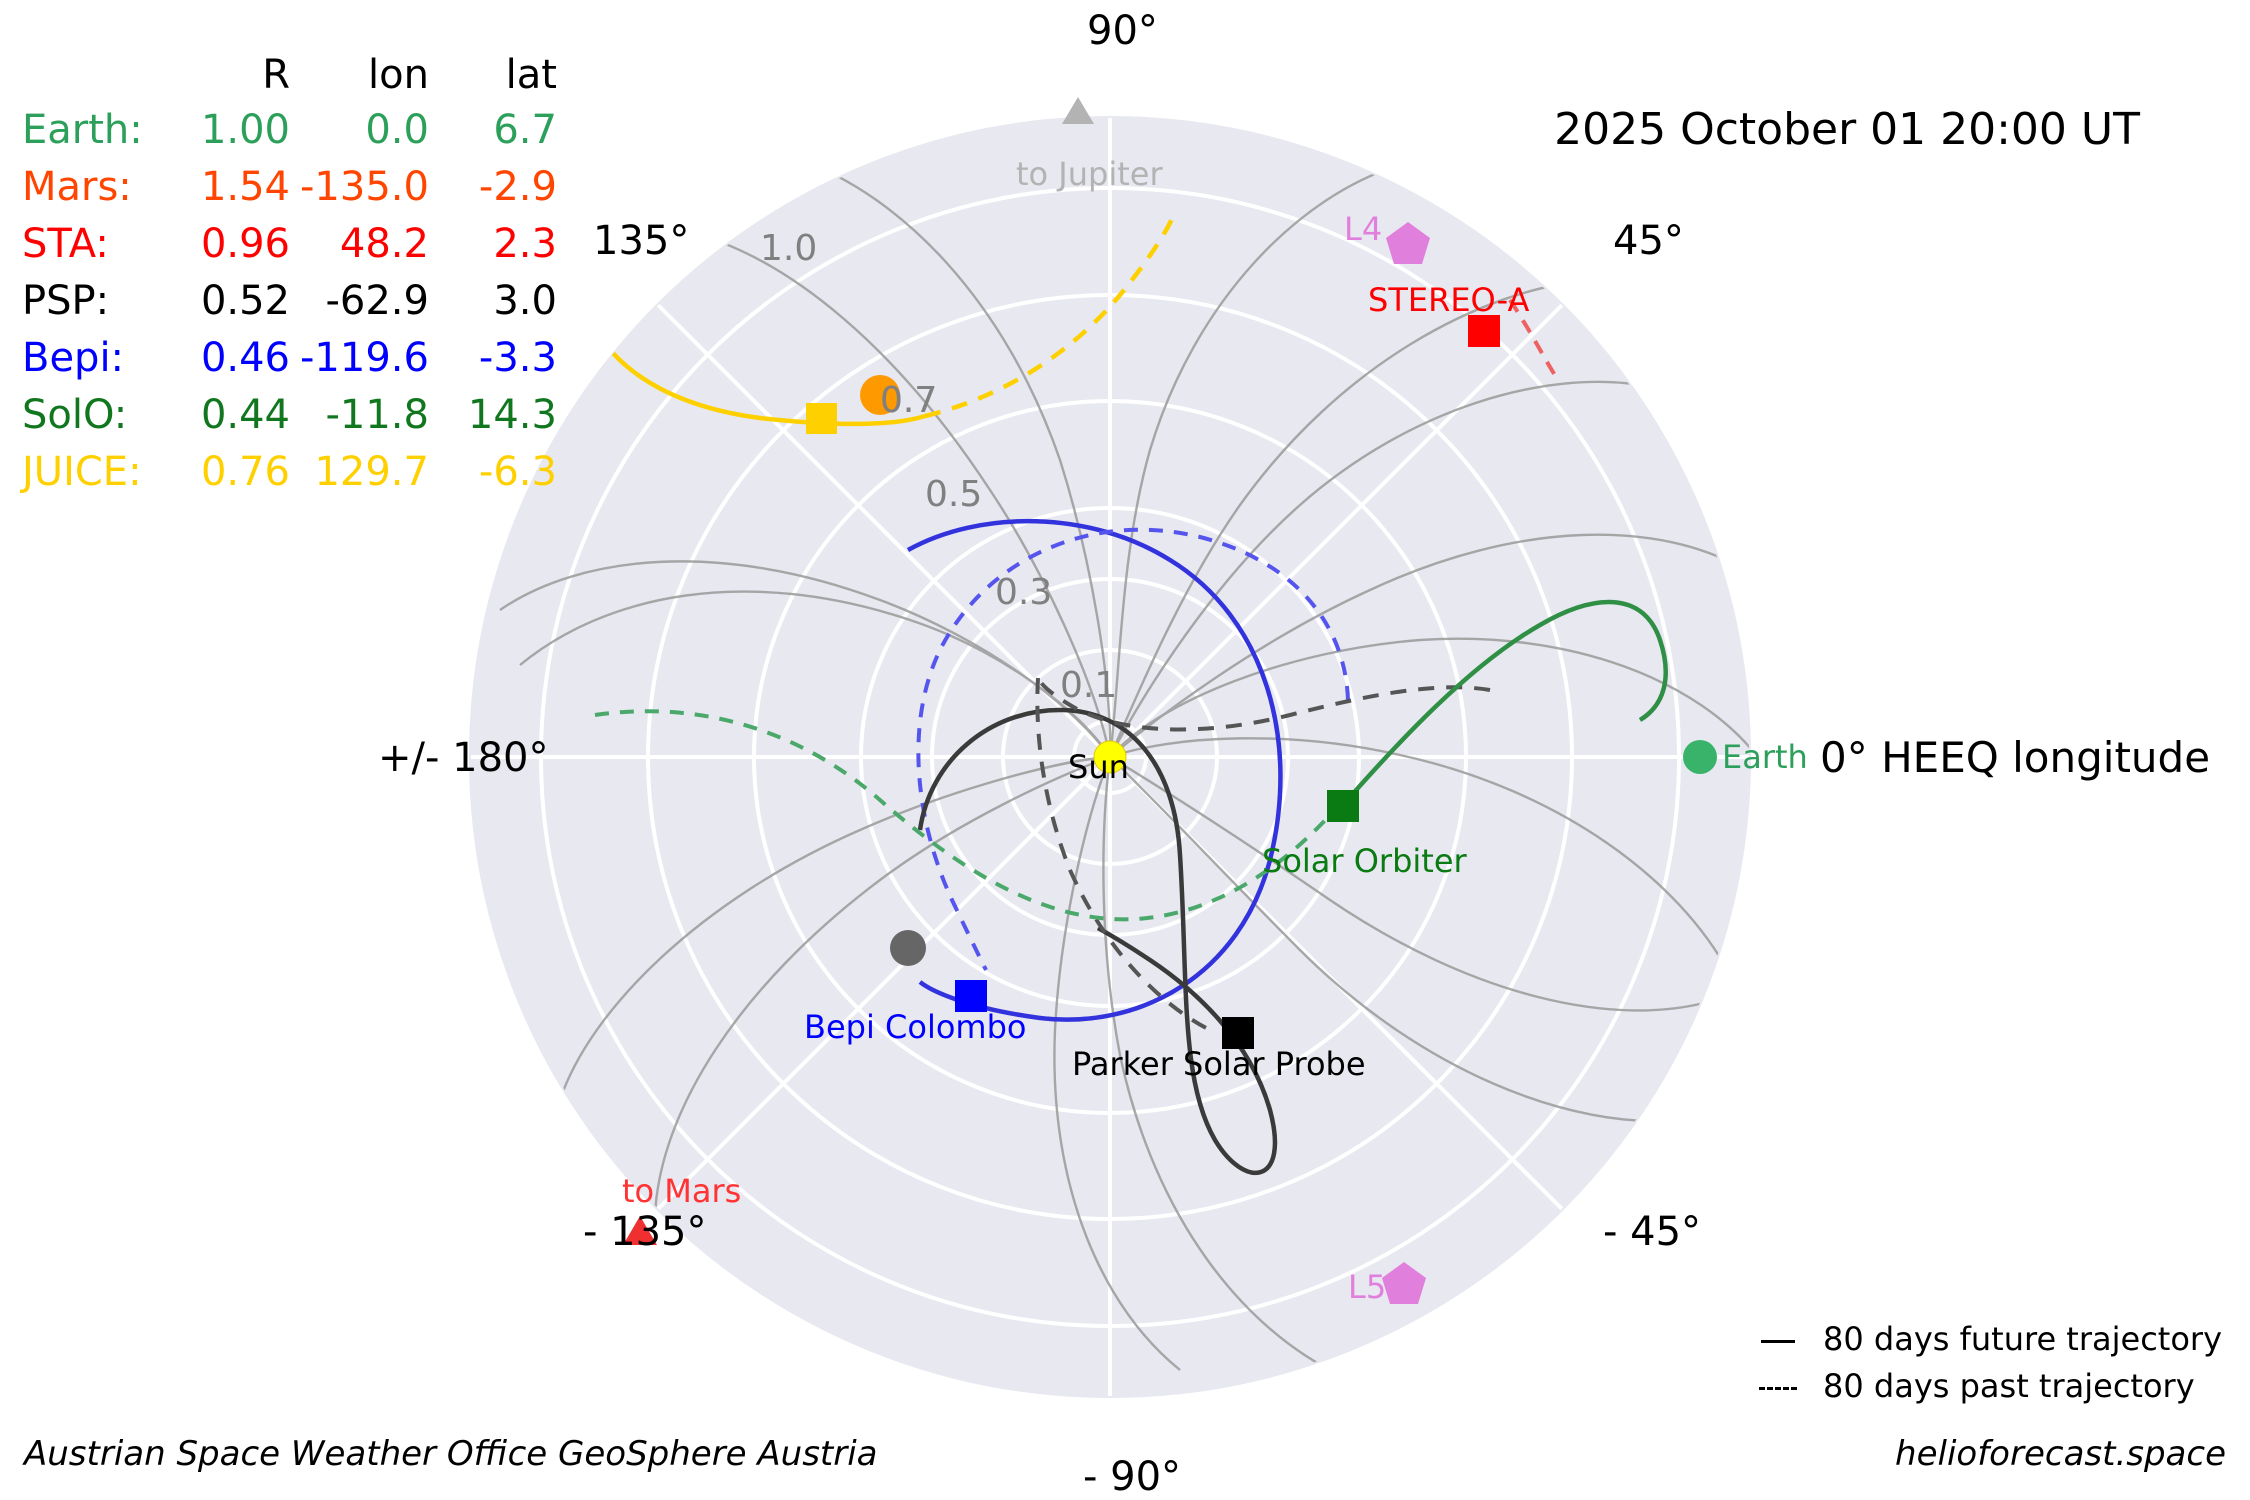  Describe the element at coordinates (1700, 757) in the screenshot. I see `earth-marker` at that location.